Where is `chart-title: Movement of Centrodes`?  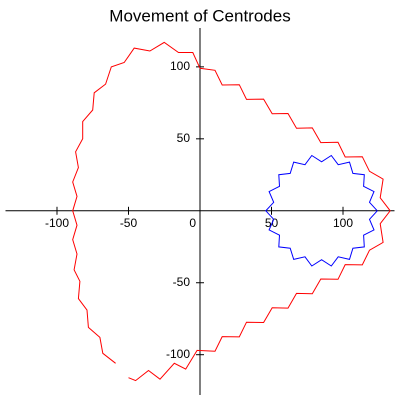 chart-title: Movement of Centrodes is located at coordinates (199, 15).